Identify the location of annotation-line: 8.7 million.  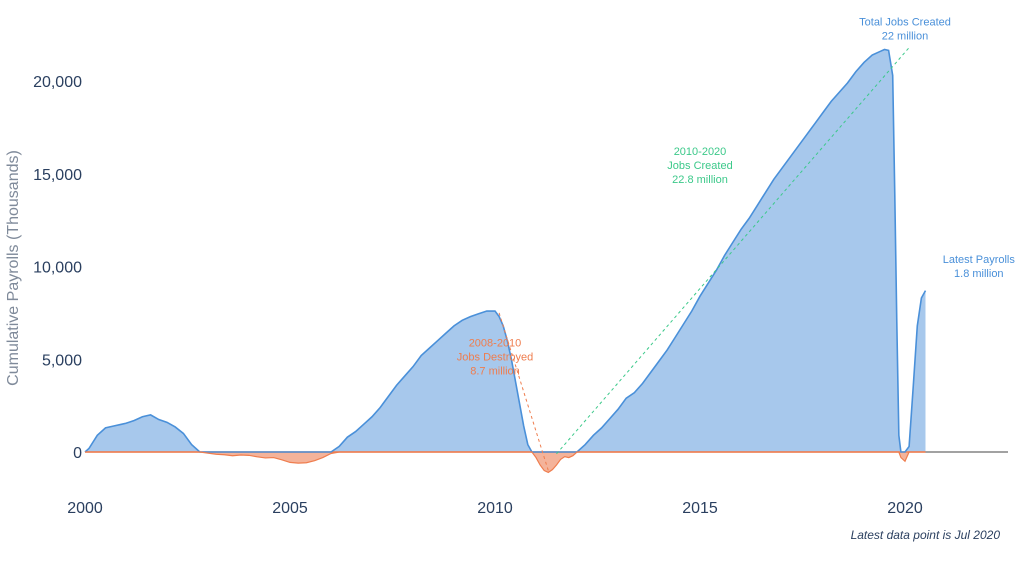
(495, 371).